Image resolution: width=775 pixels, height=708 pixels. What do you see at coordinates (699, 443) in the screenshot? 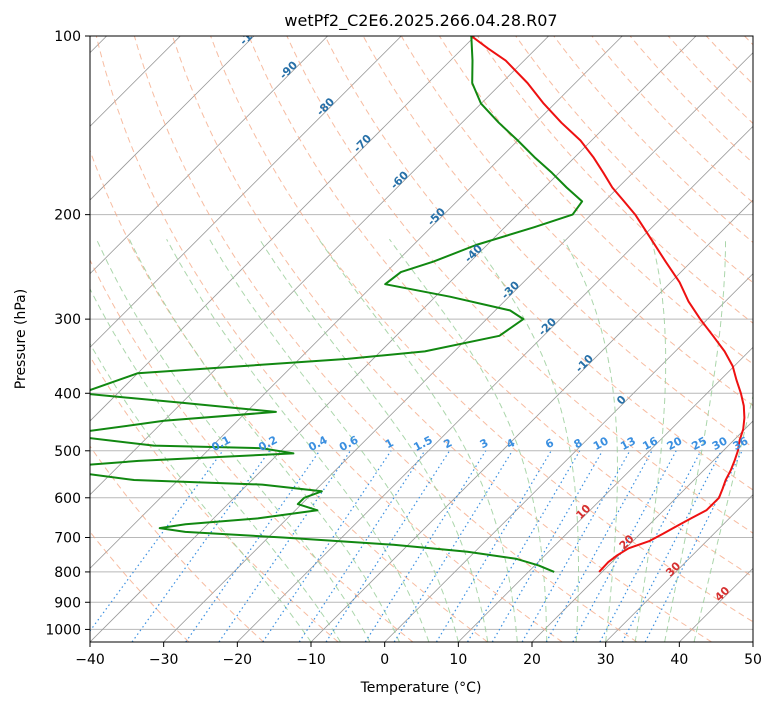
I see `mixing-ratio-label: 25` at bounding box center [699, 443].